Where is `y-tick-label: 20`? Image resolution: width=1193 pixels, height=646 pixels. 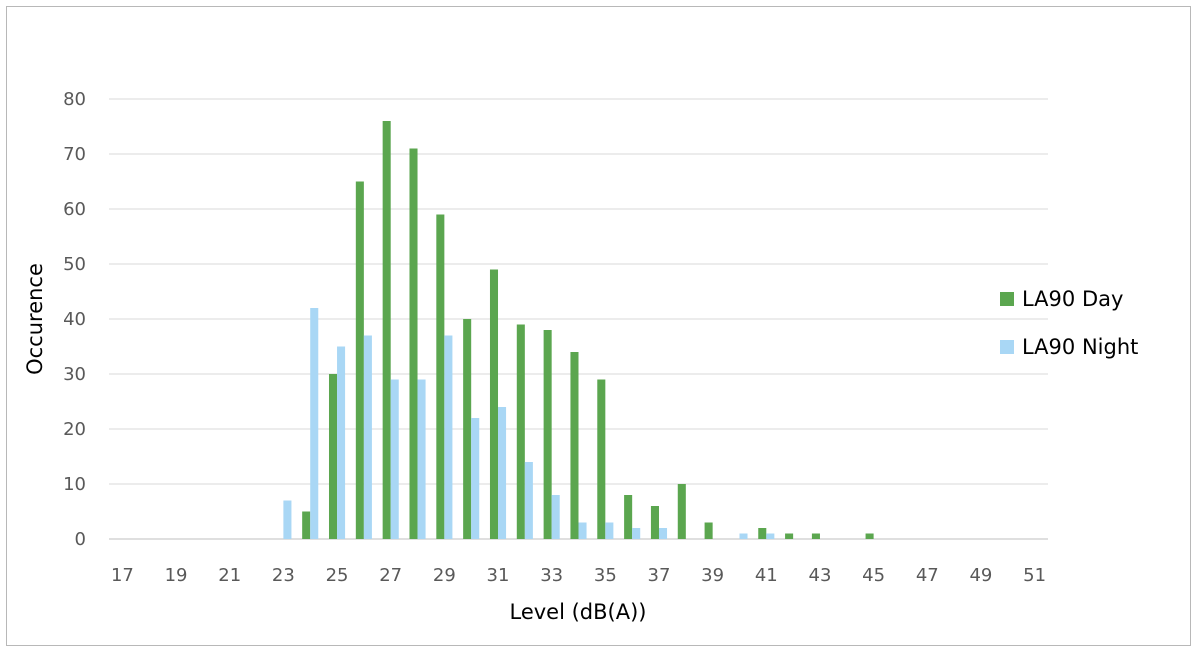
y-tick-label: 20 is located at coordinates (74, 429).